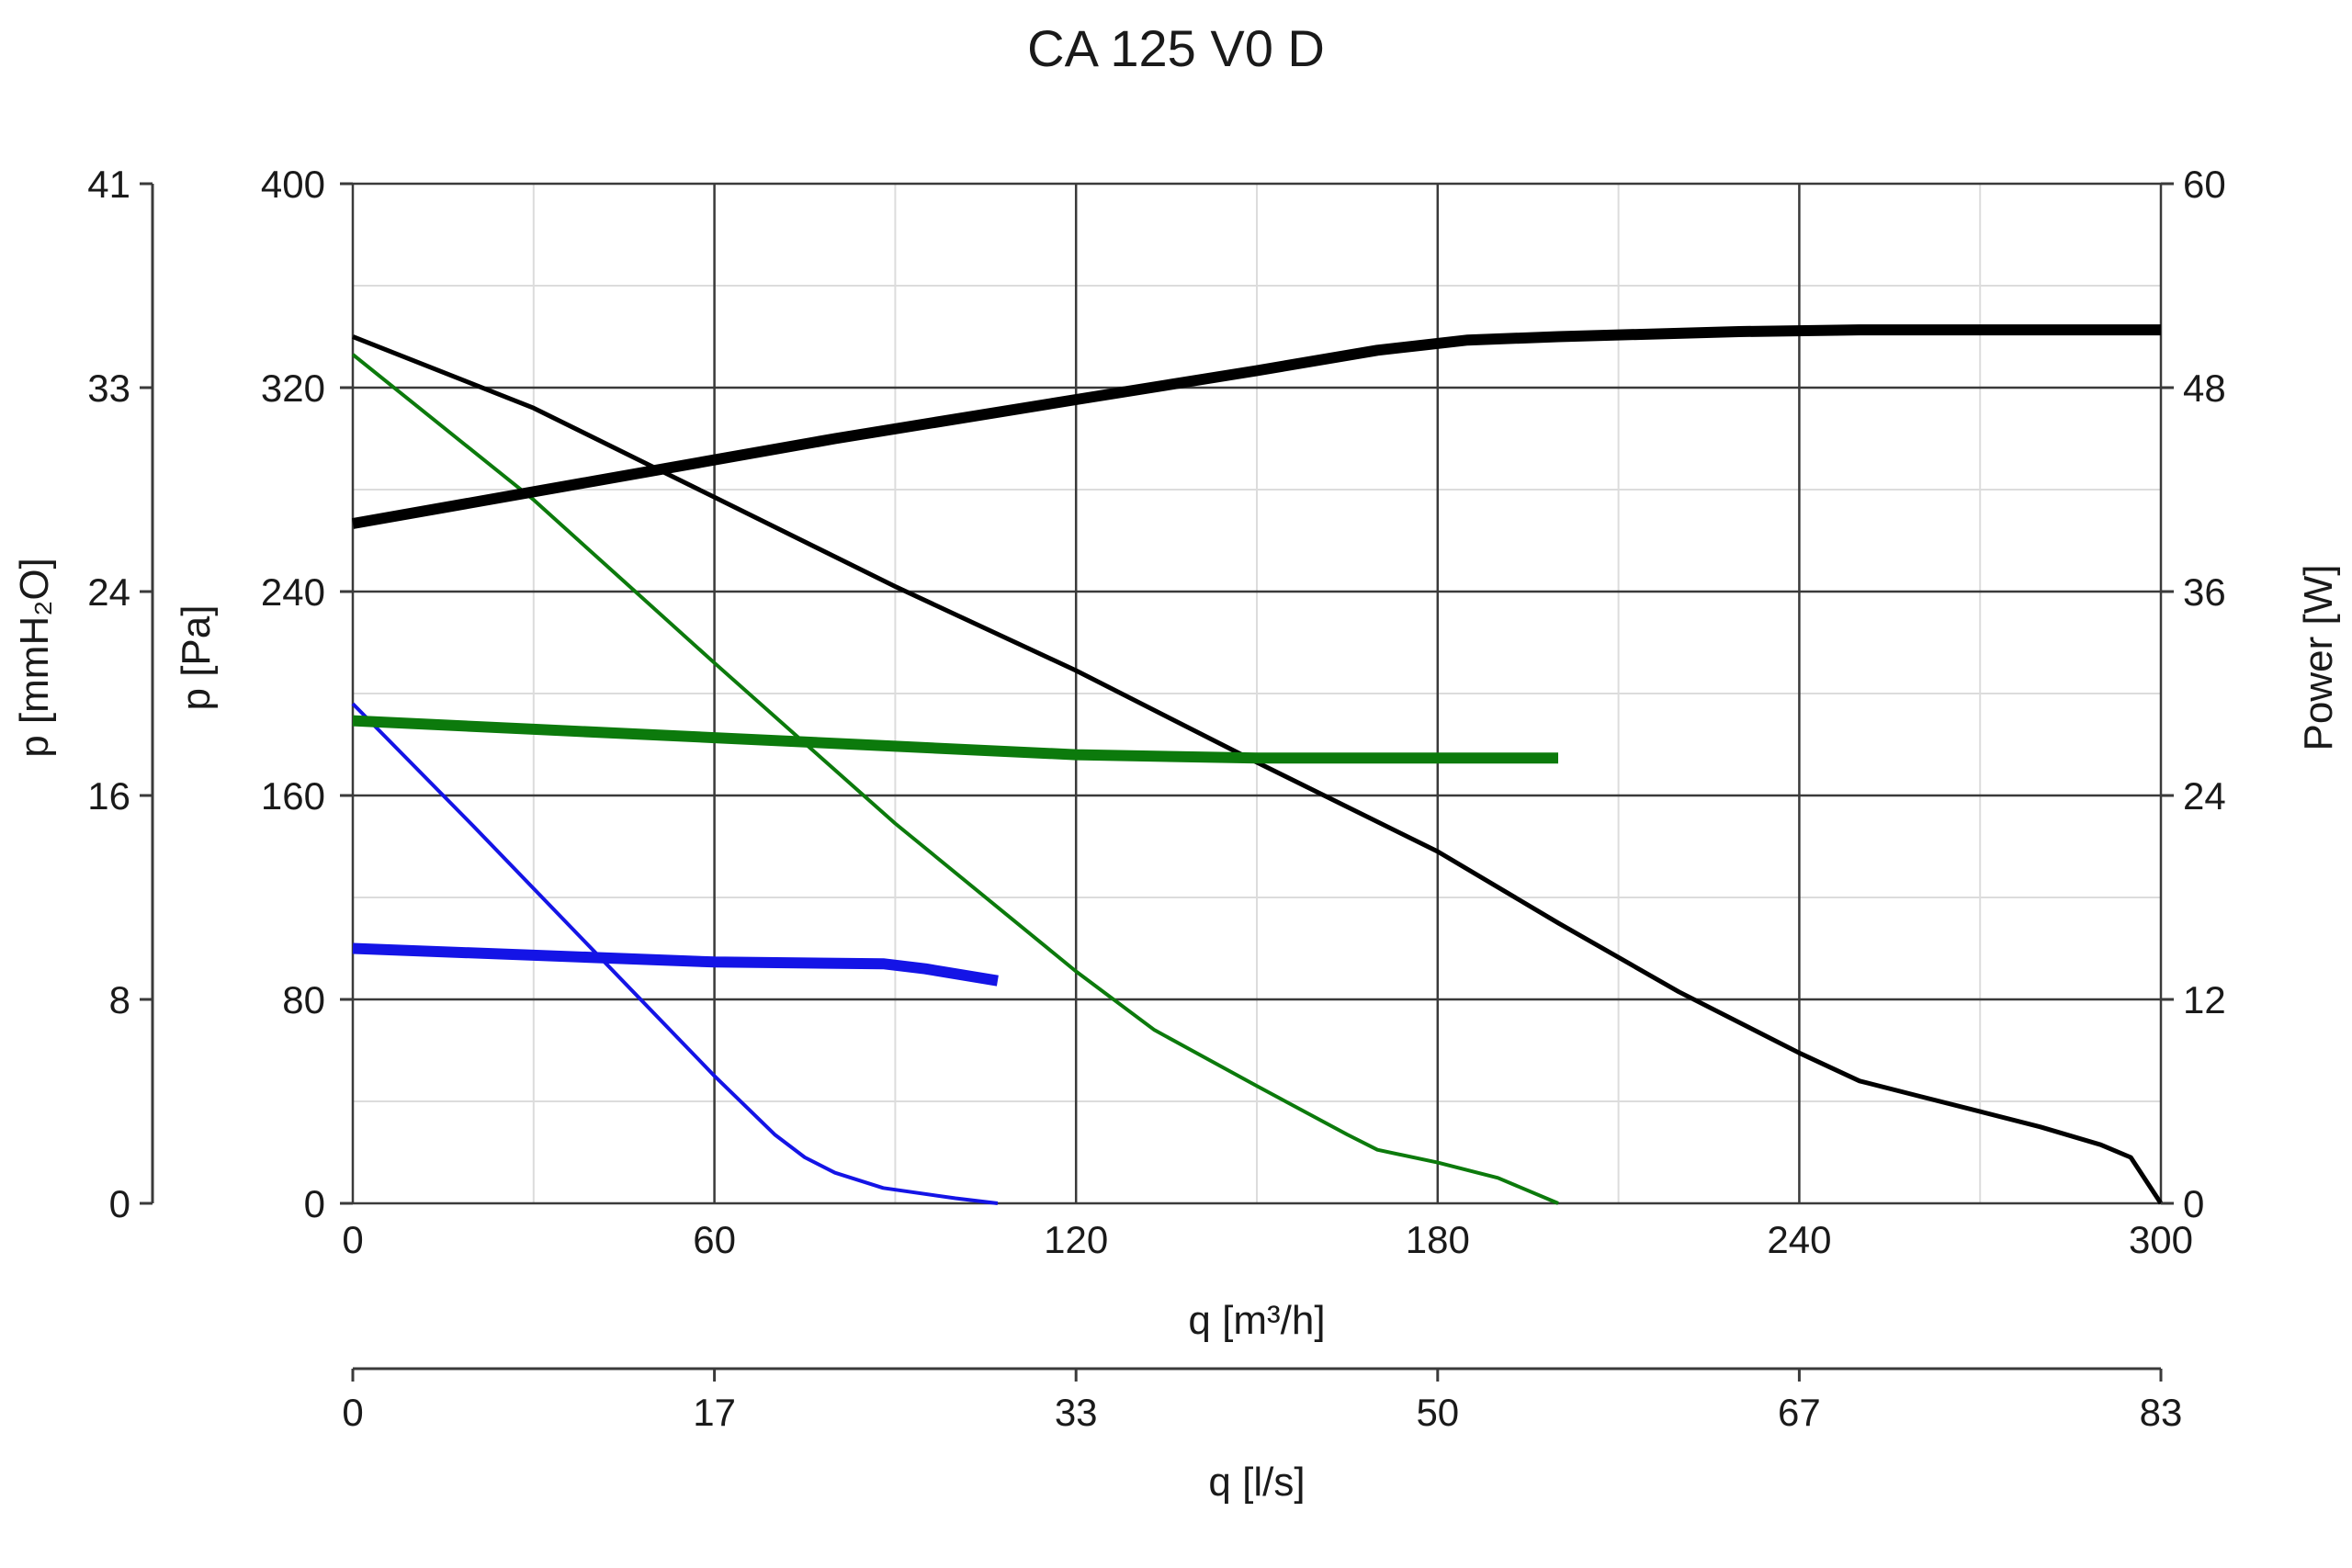 Image resolution: width=2352 pixels, height=1568 pixels. I want to click on y-tick-label: 400, so click(293, 185).